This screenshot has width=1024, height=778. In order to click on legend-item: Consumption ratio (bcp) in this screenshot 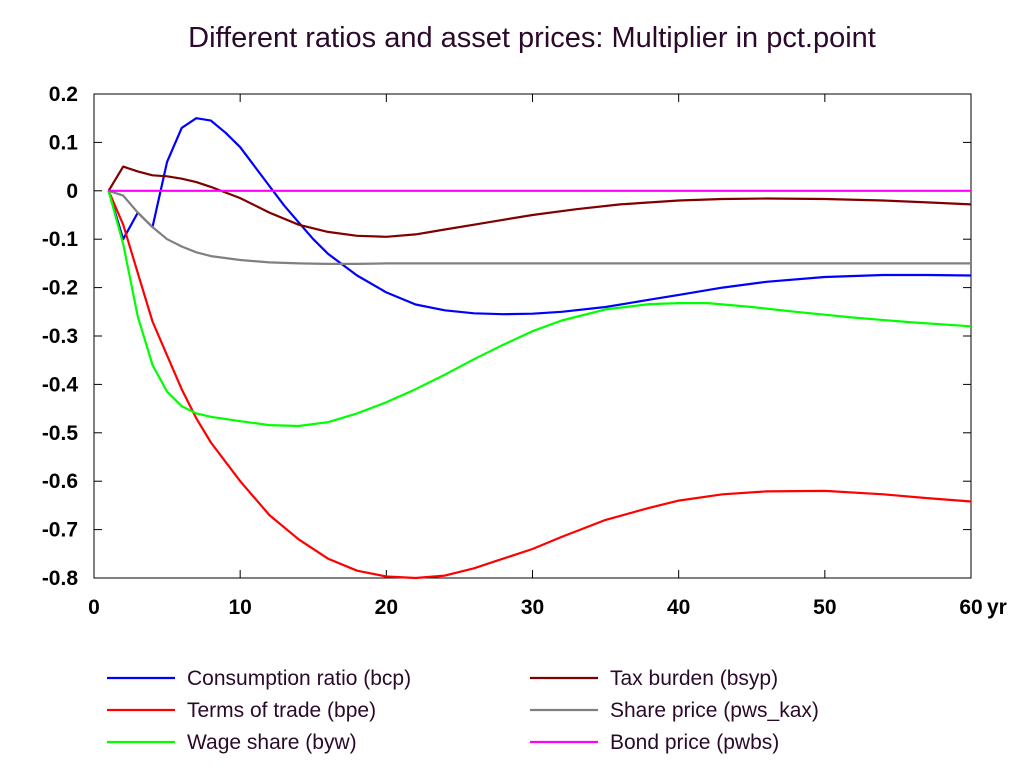, I will do `click(259, 678)`.